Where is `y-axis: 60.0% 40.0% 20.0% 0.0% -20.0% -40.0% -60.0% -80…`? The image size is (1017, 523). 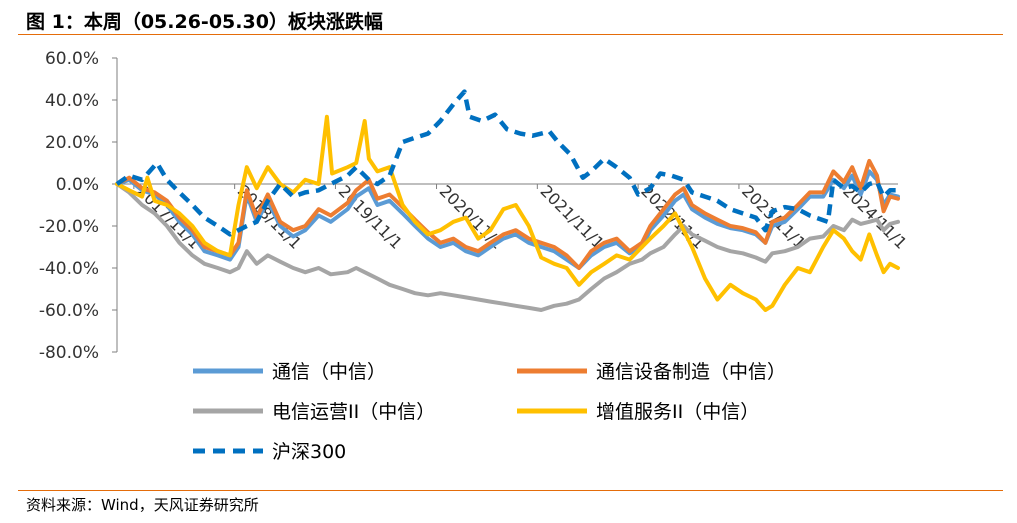
y-axis: 60.0% 40.0% 20.0% 0.0% -20.0% -40.0% -60.0% -80… is located at coordinates (78, 206).